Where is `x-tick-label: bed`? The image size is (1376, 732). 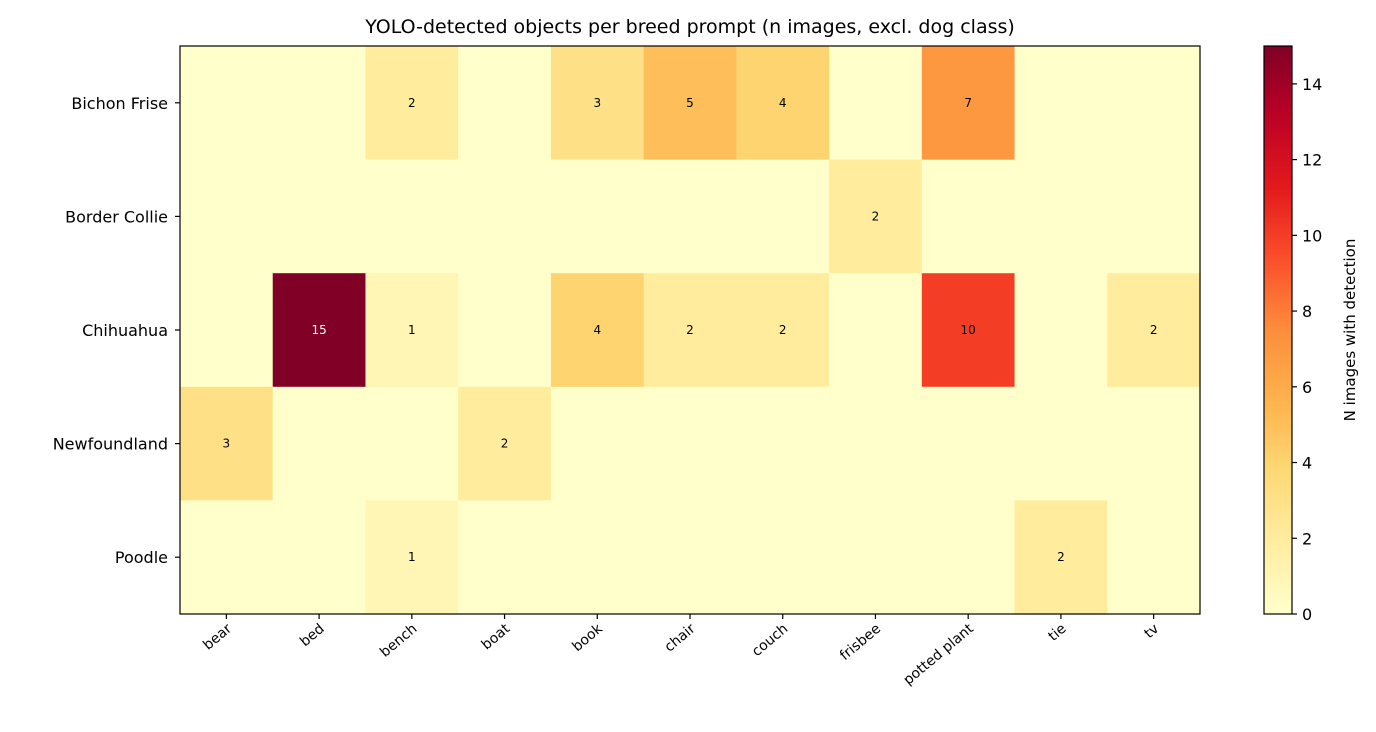
x-tick-label: bed is located at coordinates (312, 635).